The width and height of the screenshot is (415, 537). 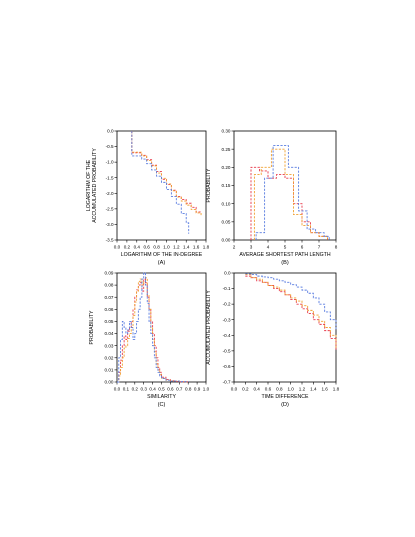 What do you see at coordinates (109, 369) in the screenshot?
I see `y-tick-label: 0.01` at bounding box center [109, 369].